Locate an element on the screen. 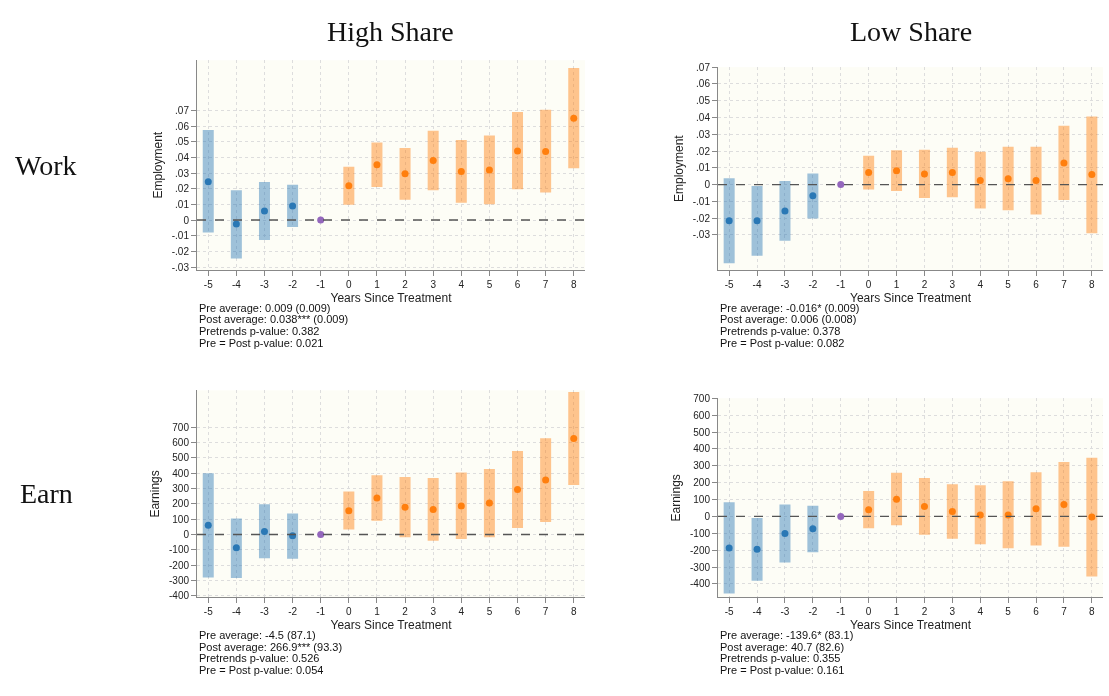 This screenshot has height=696, width=1109. y-tick-label: -400 is located at coordinates (700, 584).